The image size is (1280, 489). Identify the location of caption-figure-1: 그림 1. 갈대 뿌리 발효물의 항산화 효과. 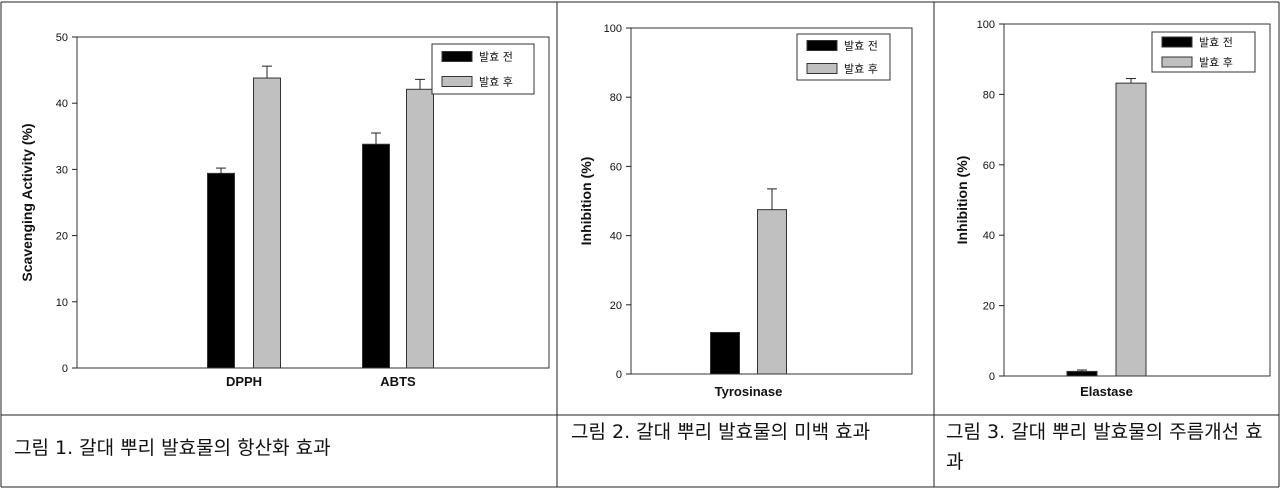
(172, 448).